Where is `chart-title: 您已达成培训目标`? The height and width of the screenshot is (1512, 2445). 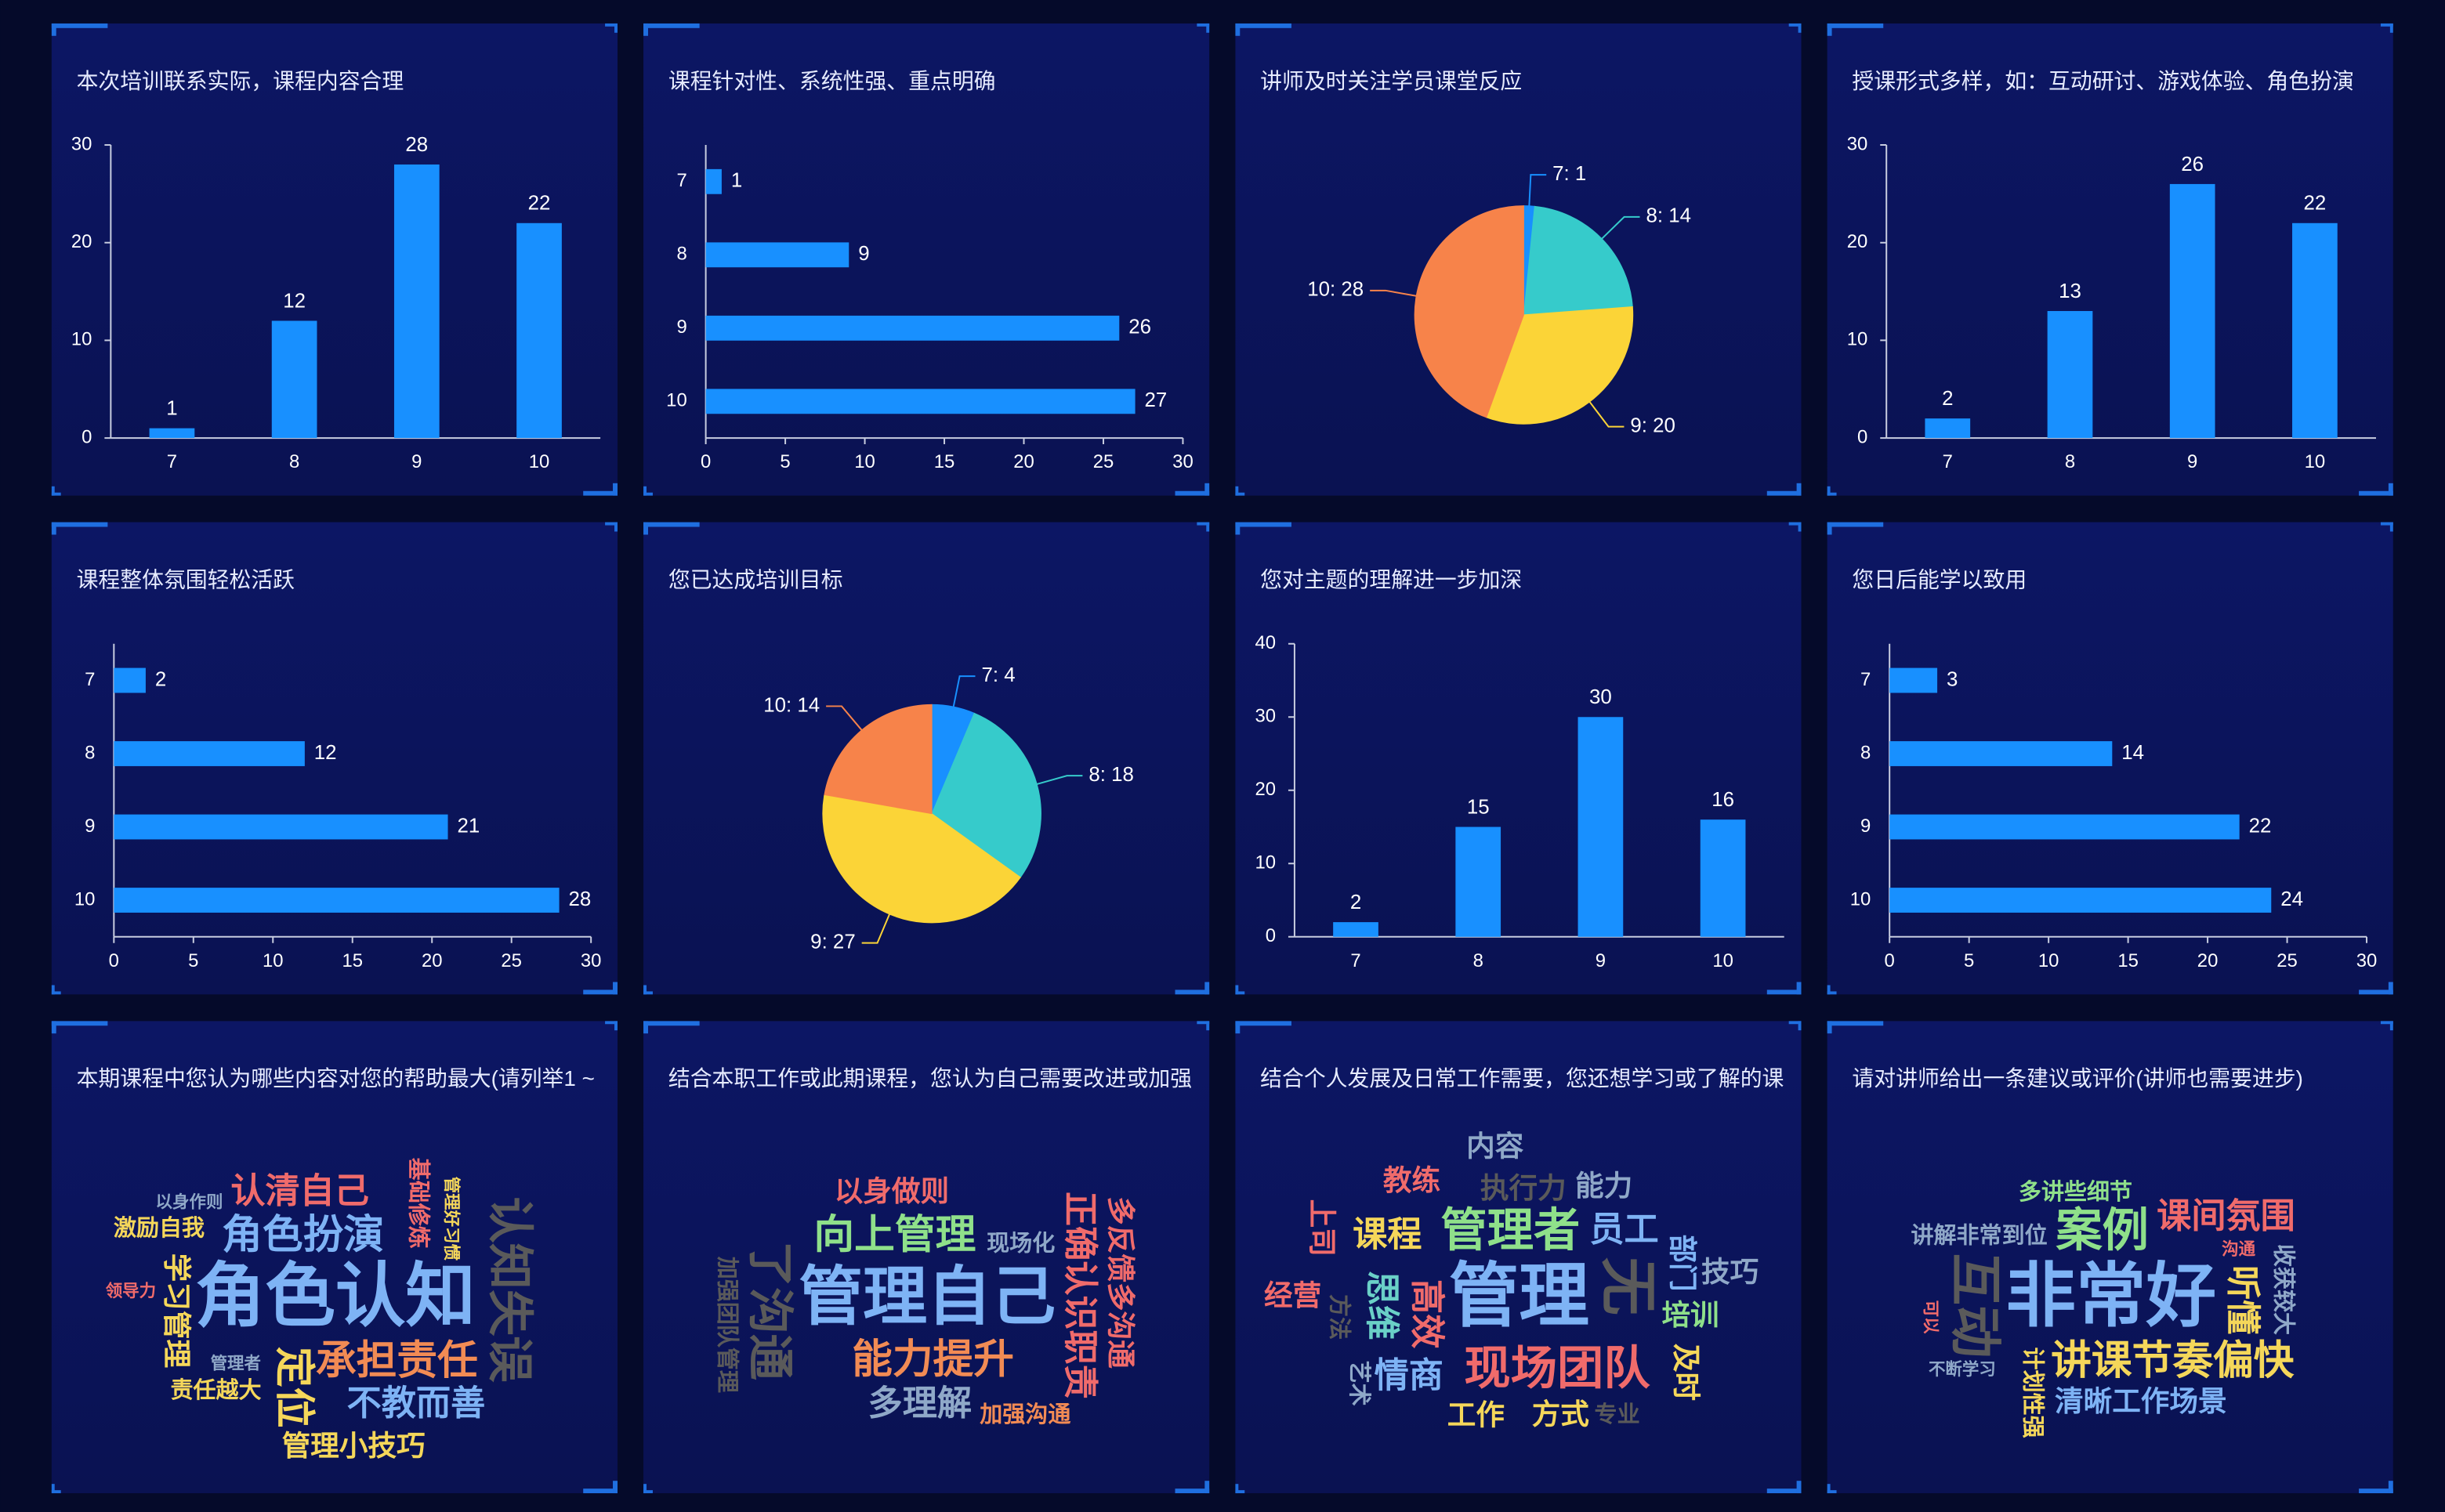 chart-title: 您已达成培训目标 is located at coordinates (755, 580).